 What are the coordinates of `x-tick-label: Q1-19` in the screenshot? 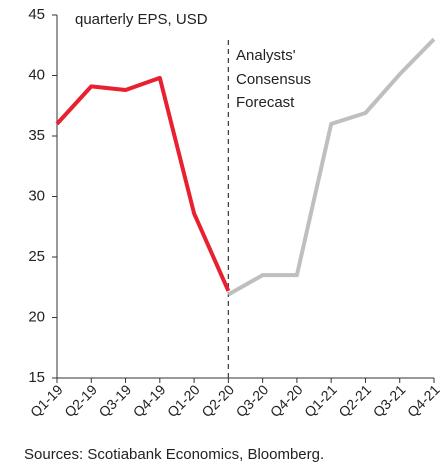 It's located at (46, 400).